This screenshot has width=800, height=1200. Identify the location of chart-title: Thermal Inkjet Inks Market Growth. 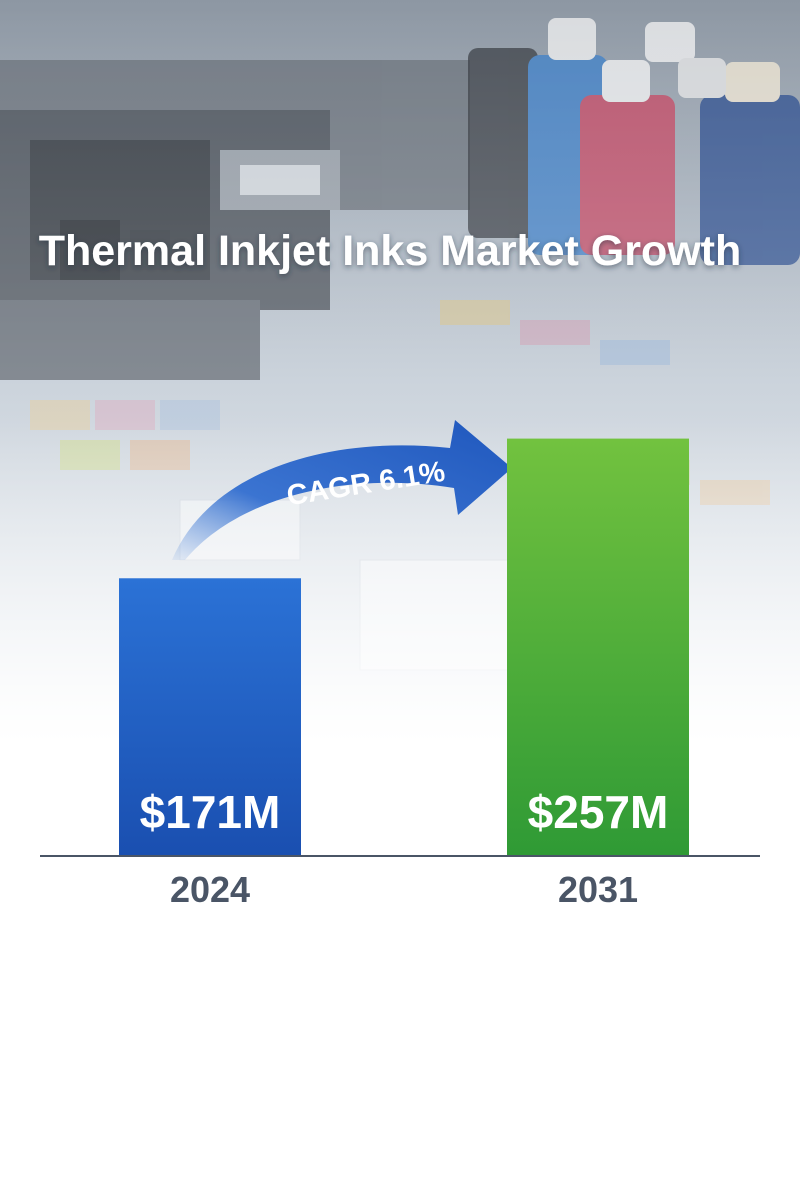
(390, 251).